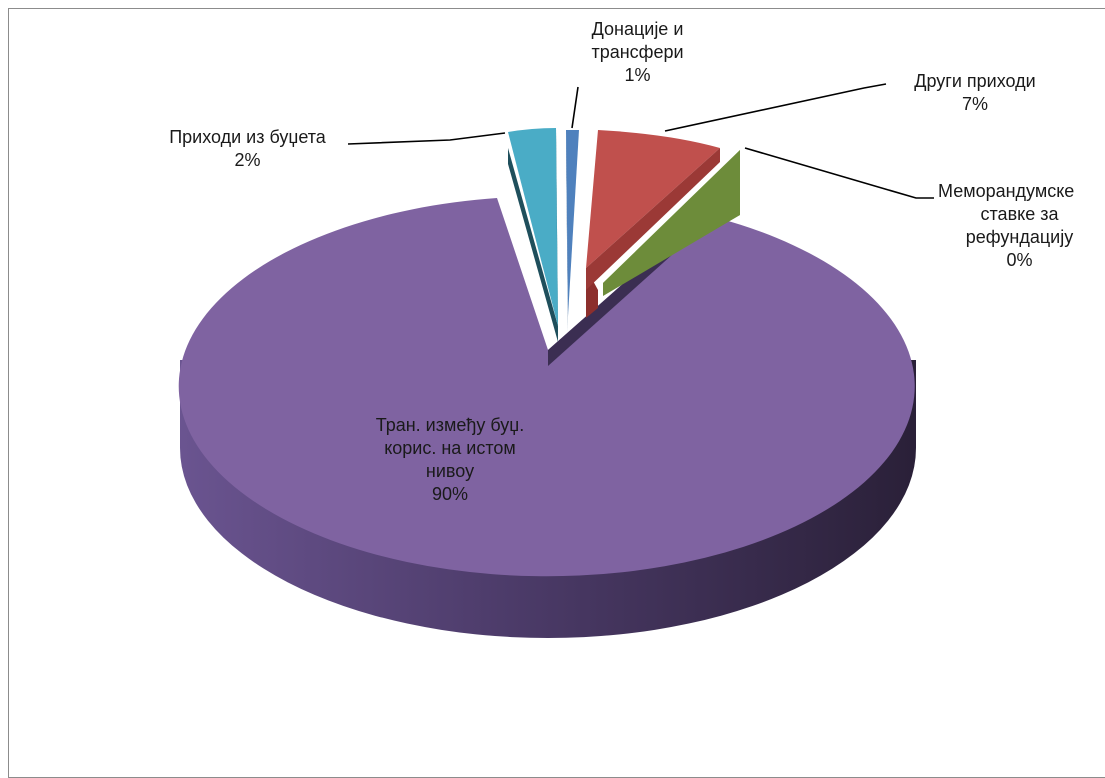  I want to click on leader-line-budget, so click(426, 138).